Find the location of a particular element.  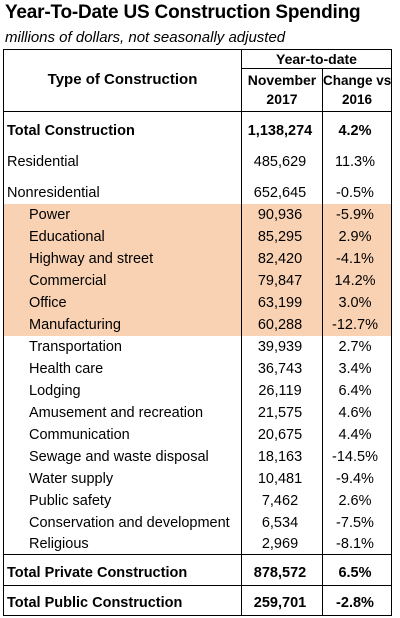

row-value: 878,572 is located at coordinates (280, 573).